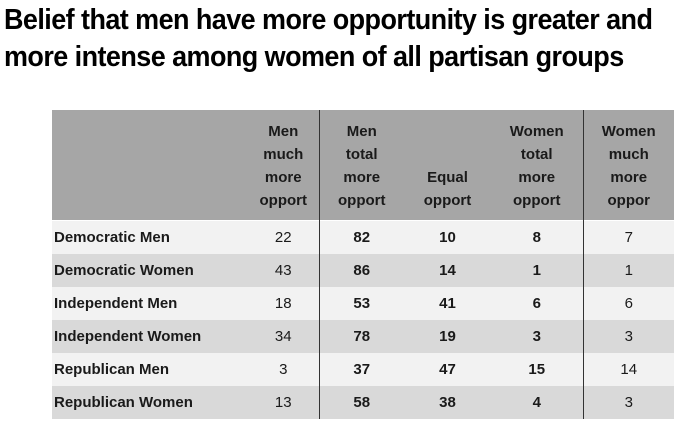  What do you see at coordinates (150, 303) in the screenshot?
I see `row-label: Independent Men` at bounding box center [150, 303].